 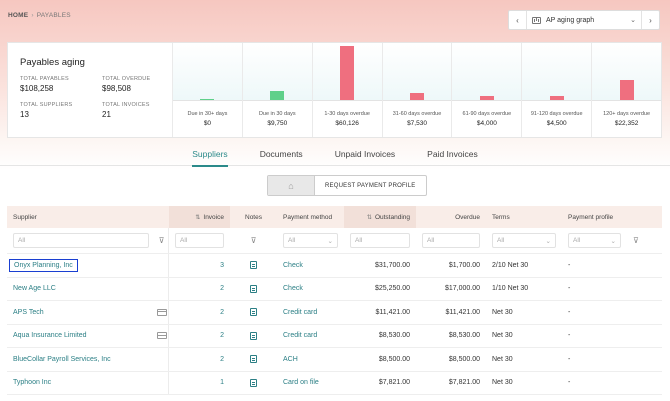 I want to click on tab-suppliers: Suppliers, so click(x=209, y=156).